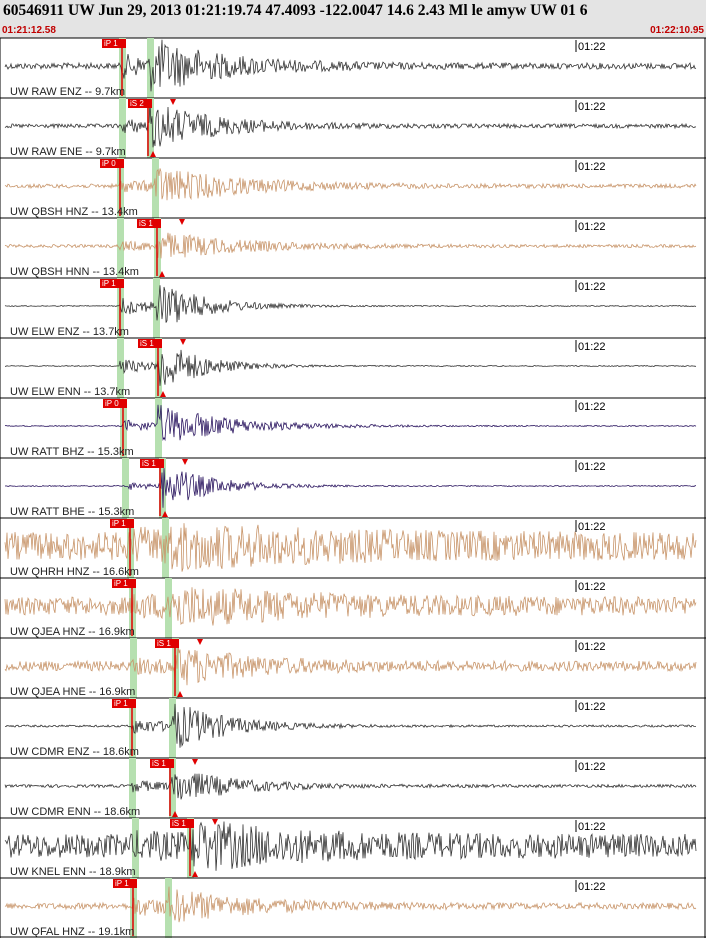 Image resolution: width=706 pixels, height=938 pixels. I want to click on trace-panel: iS 1 01:22 UW QJEA HNE -- 16.9km, so click(353, 667).